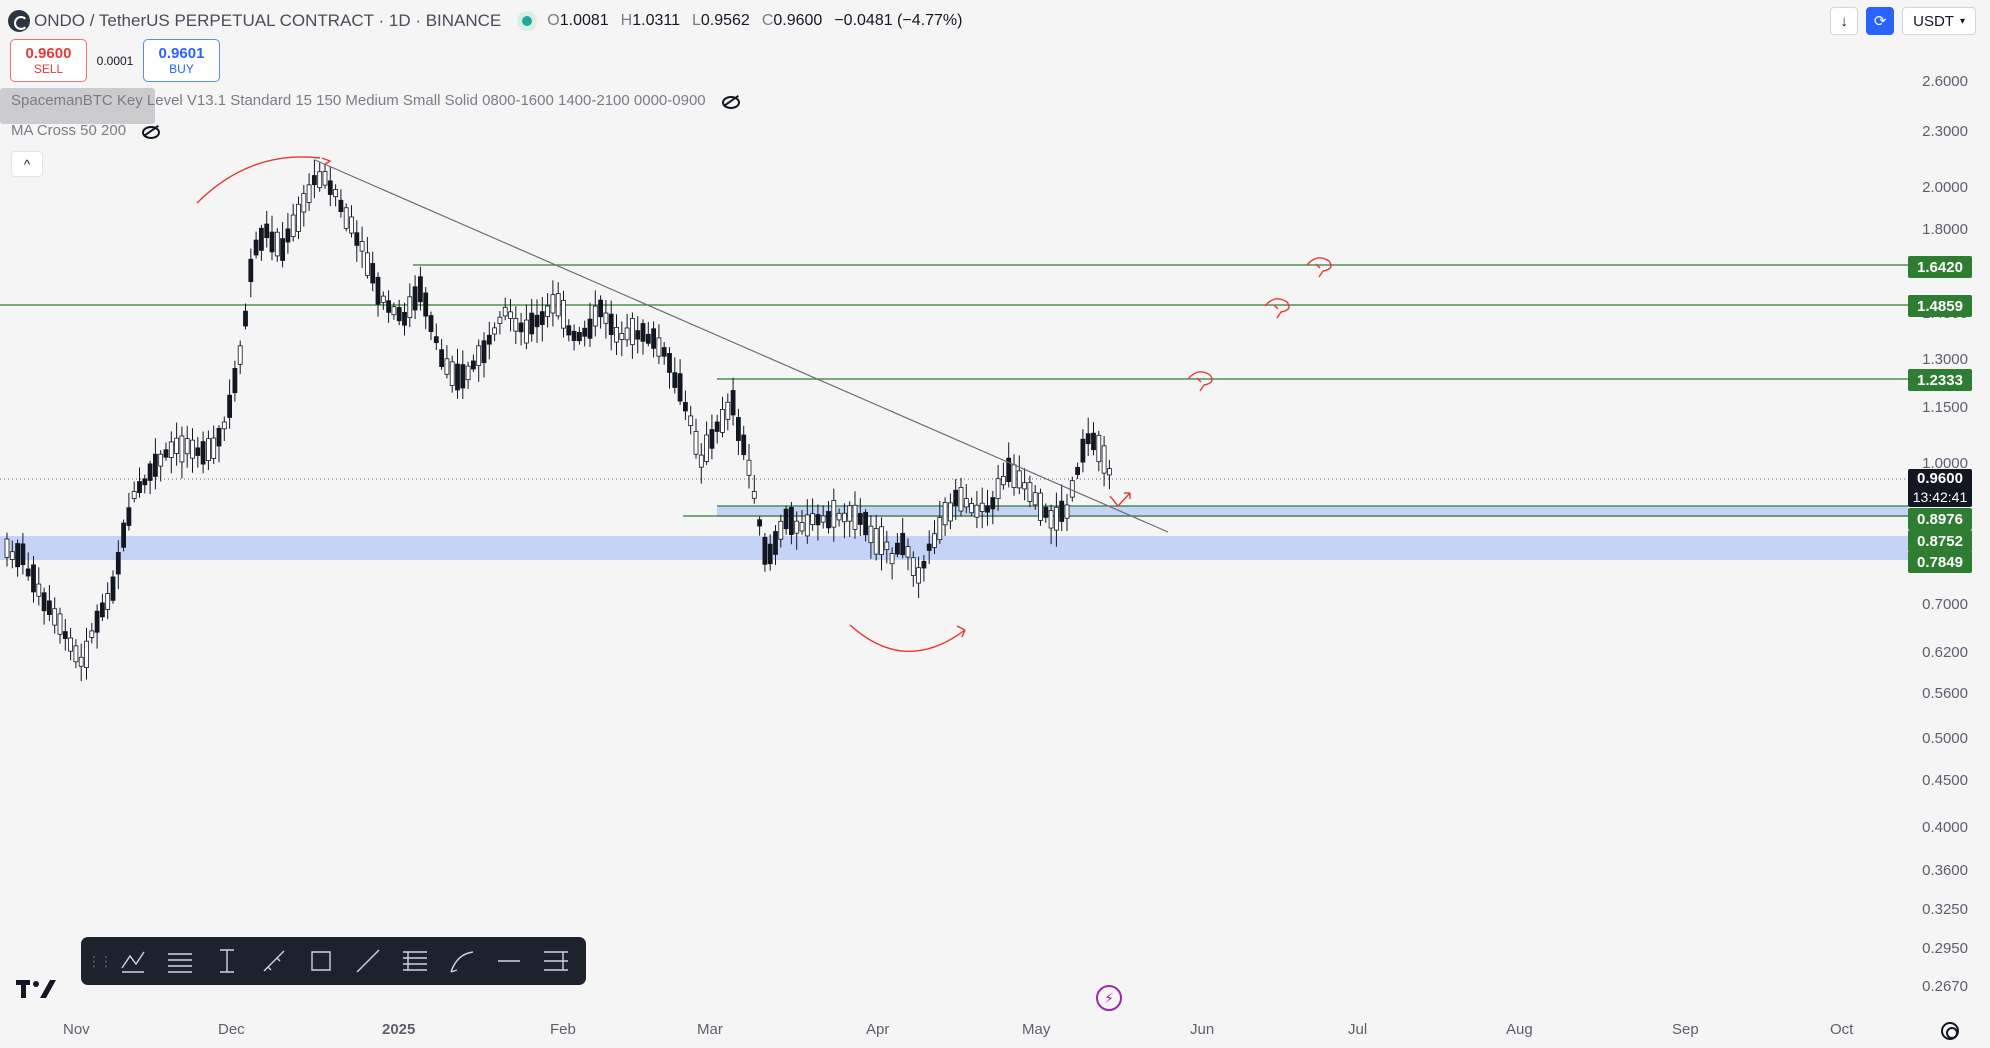 The height and width of the screenshot is (1048, 1990). What do you see at coordinates (1109, 998) in the screenshot?
I see `lightning-icon: ⚡` at bounding box center [1109, 998].